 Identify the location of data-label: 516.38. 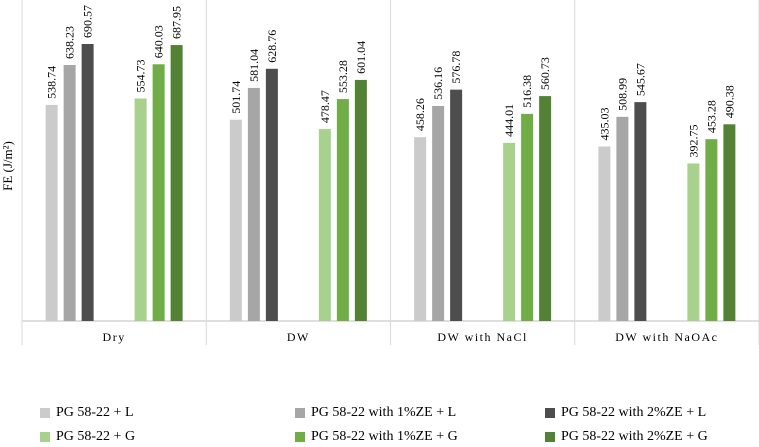
(527, 91).